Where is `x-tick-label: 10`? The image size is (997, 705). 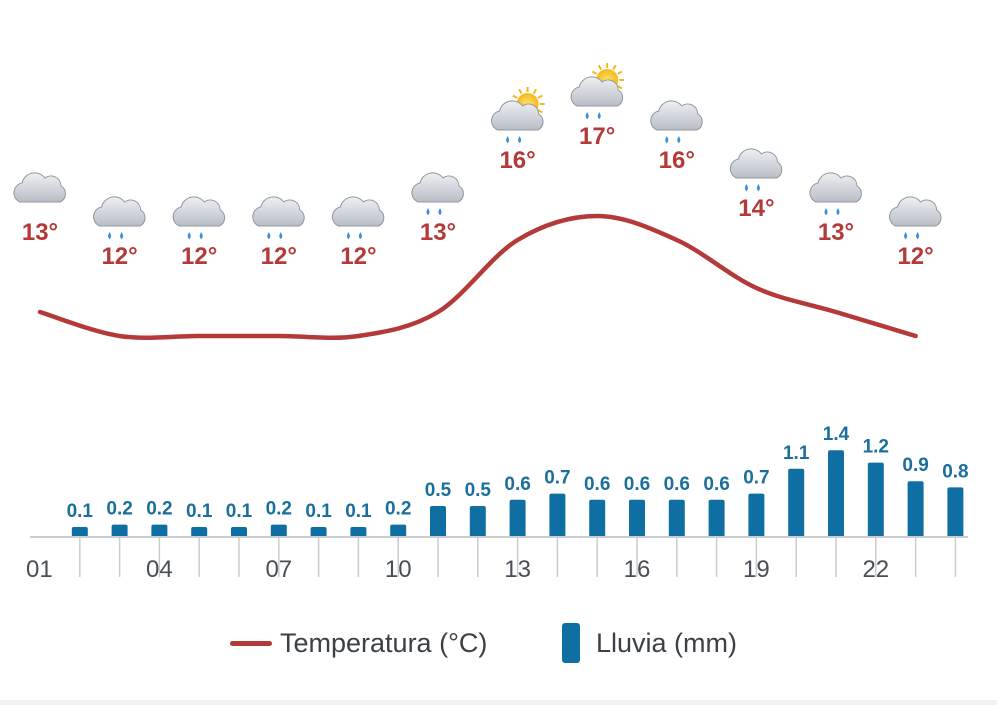
x-tick-label: 10 is located at coordinates (398, 569).